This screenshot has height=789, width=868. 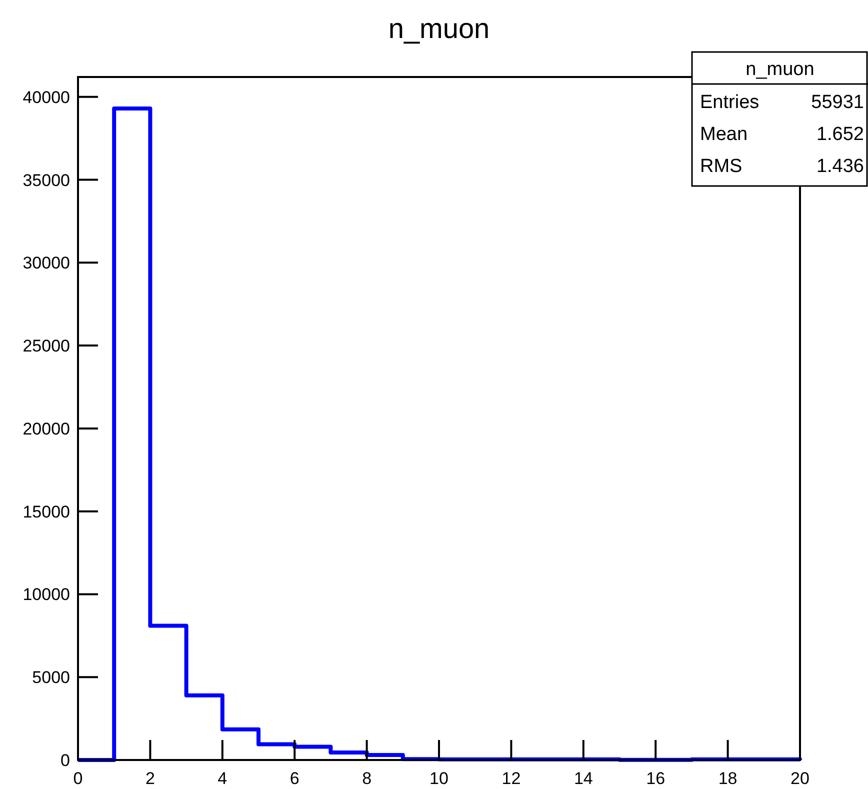 What do you see at coordinates (46, 263) in the screenshot?
I see `y-tick-label: 30000` at bounding box center [46, 263].